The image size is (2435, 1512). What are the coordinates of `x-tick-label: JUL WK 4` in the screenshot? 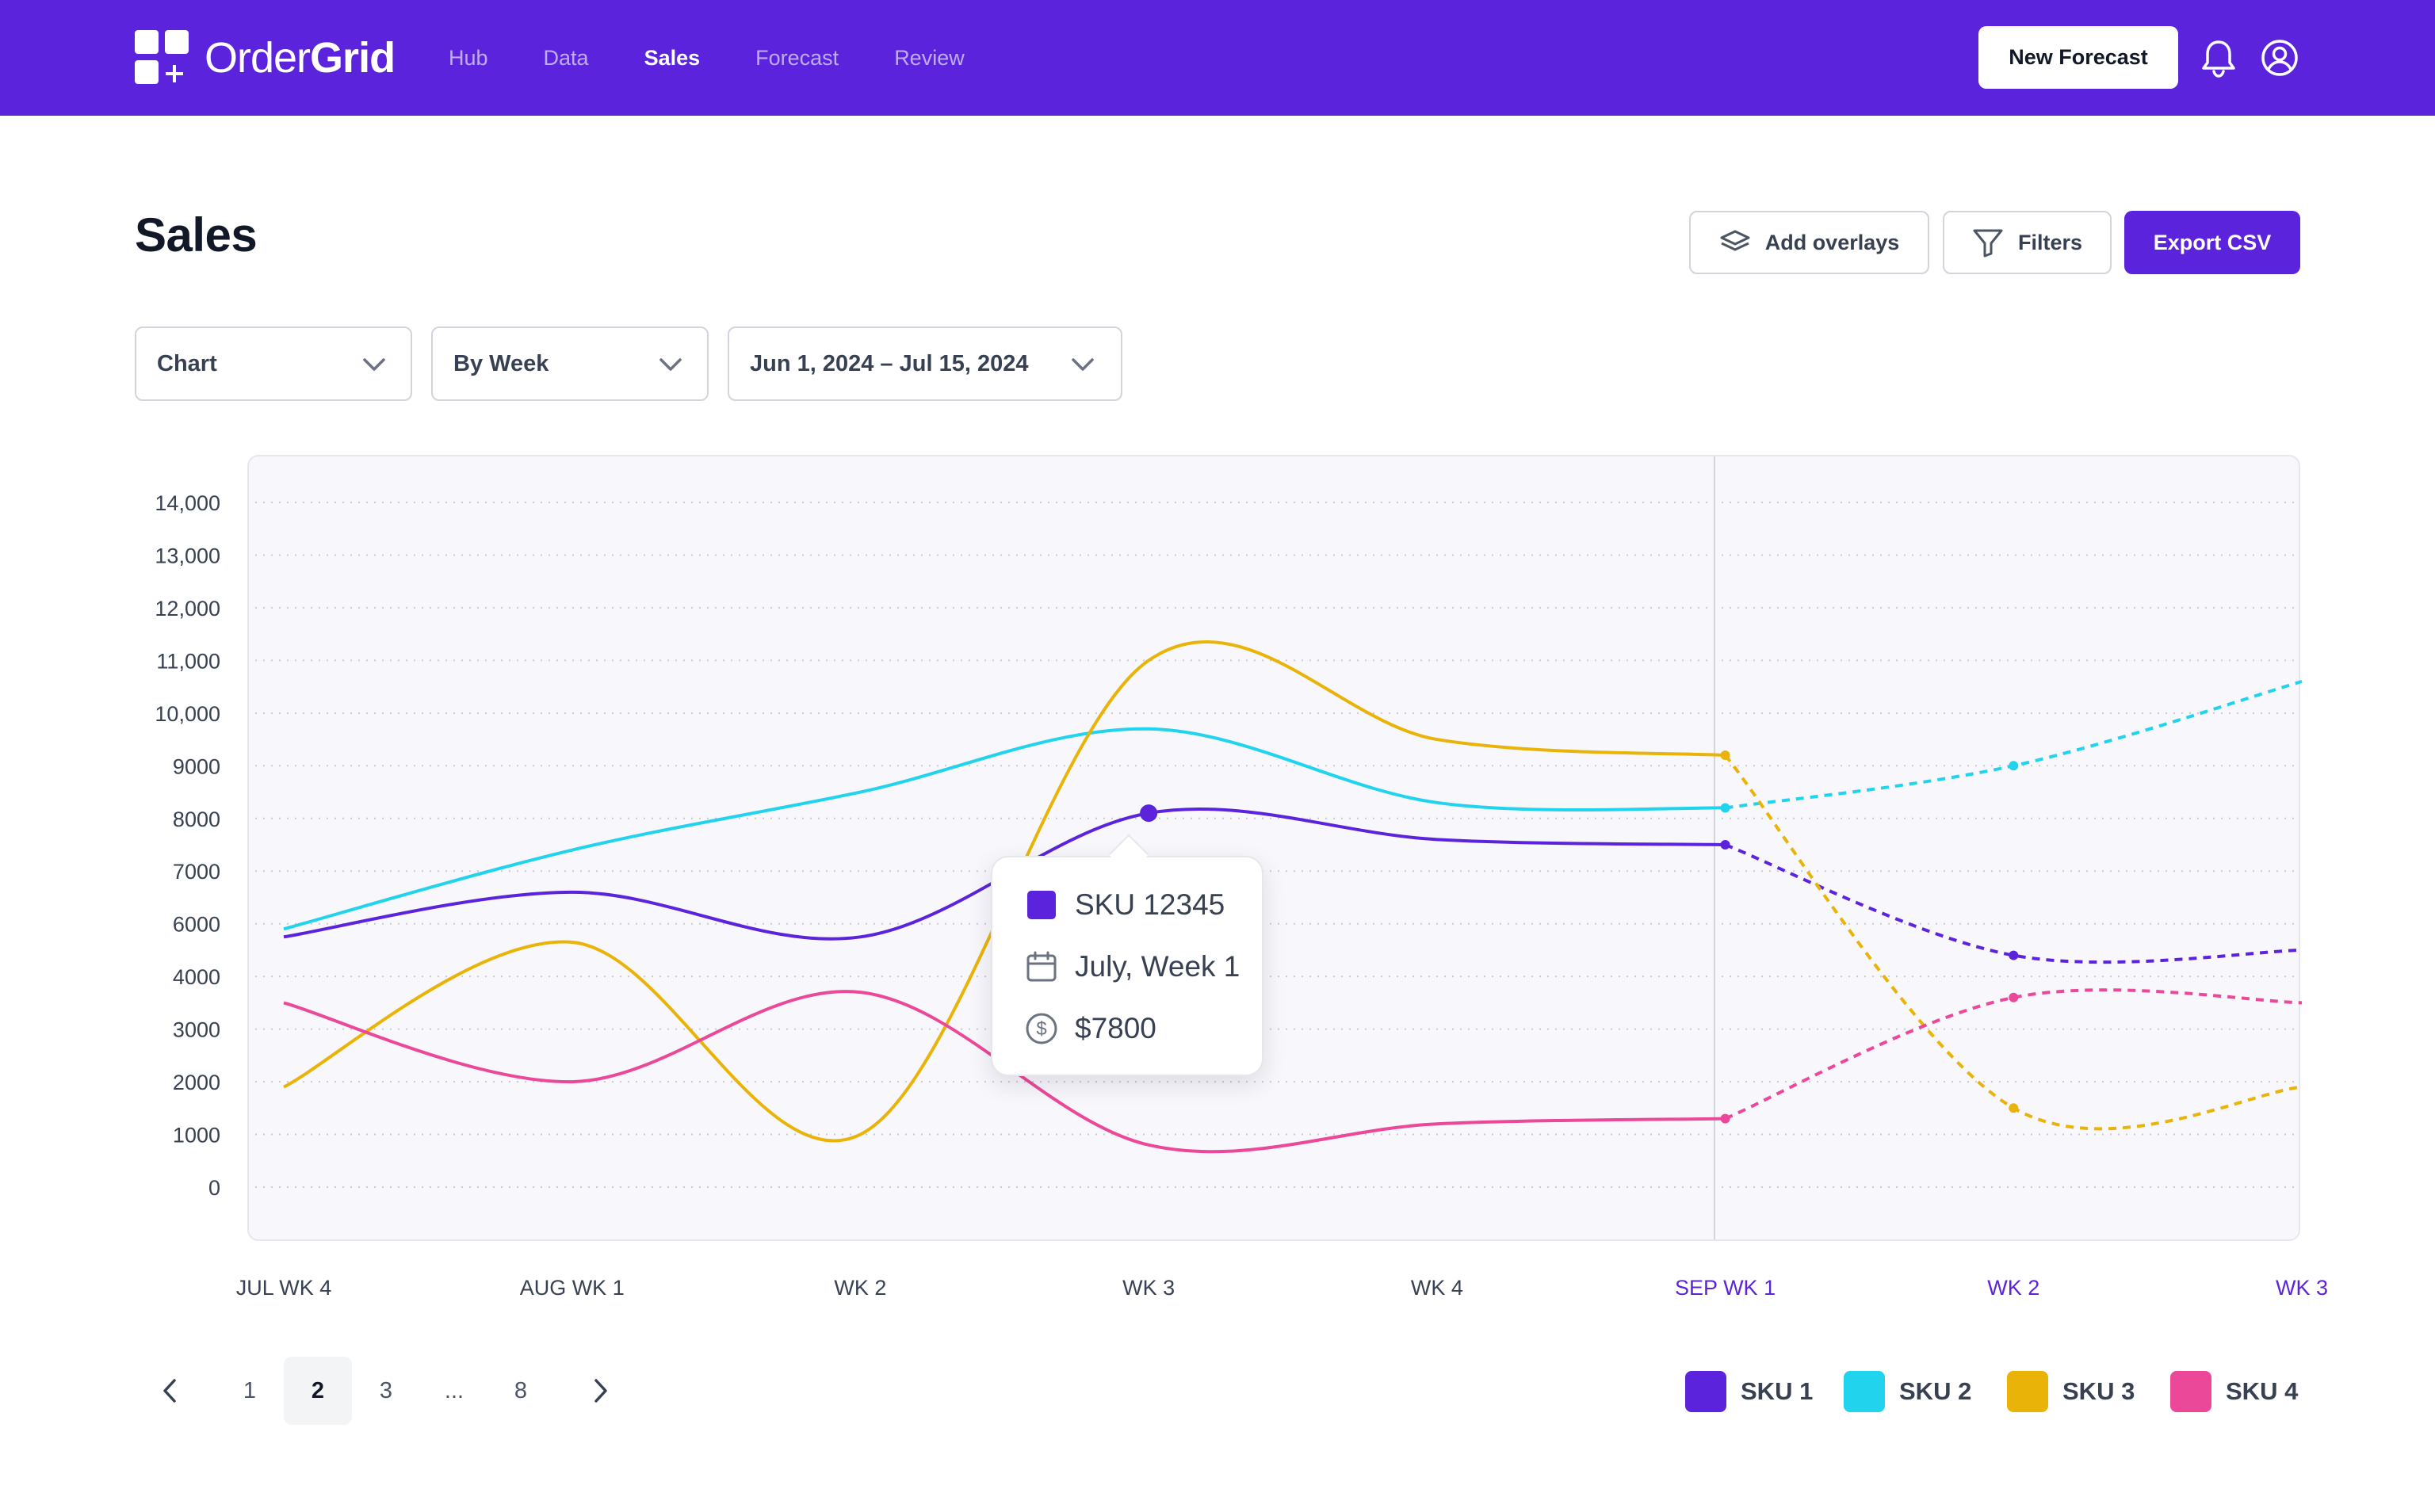 It's located at (284, 1288).